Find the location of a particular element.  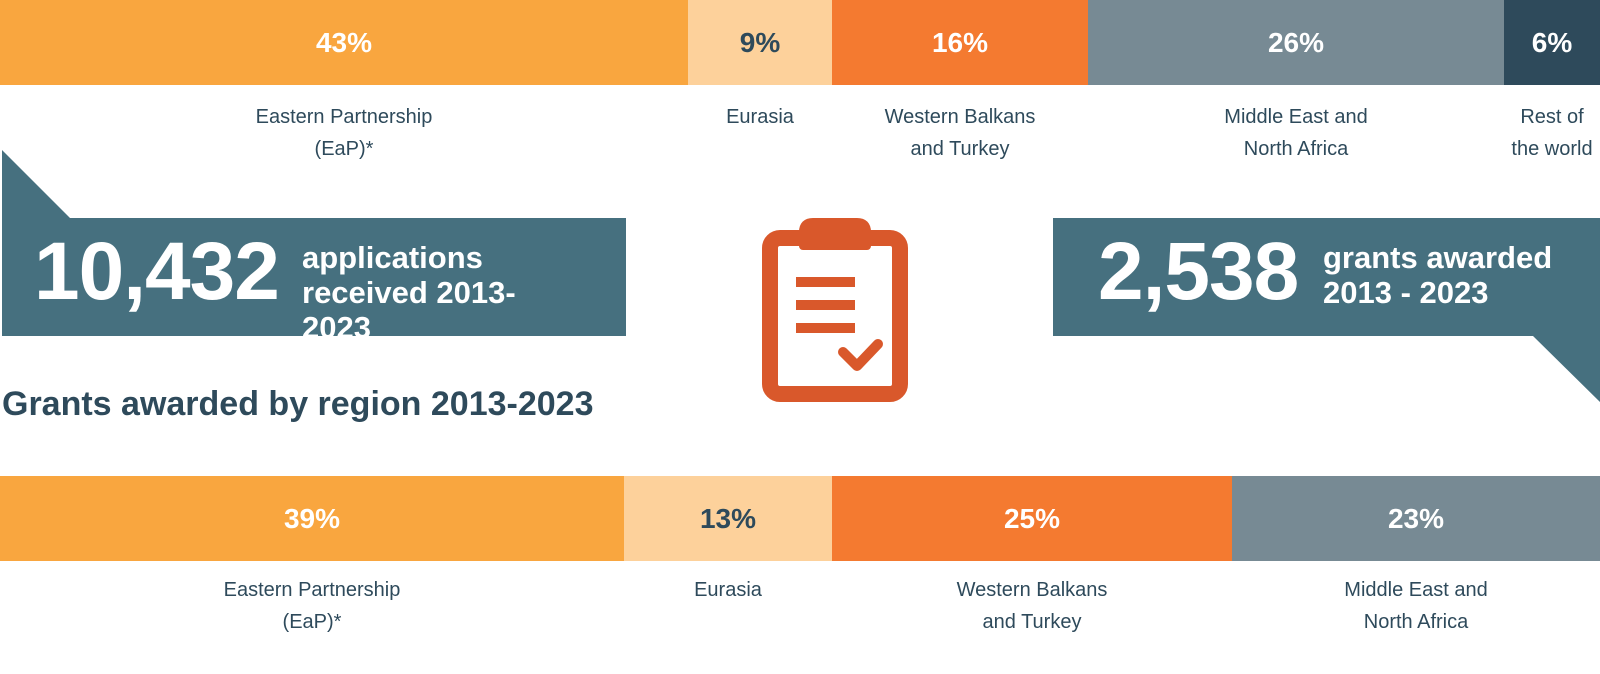

bar-segment: 39% is located at coordinates (312, 518).